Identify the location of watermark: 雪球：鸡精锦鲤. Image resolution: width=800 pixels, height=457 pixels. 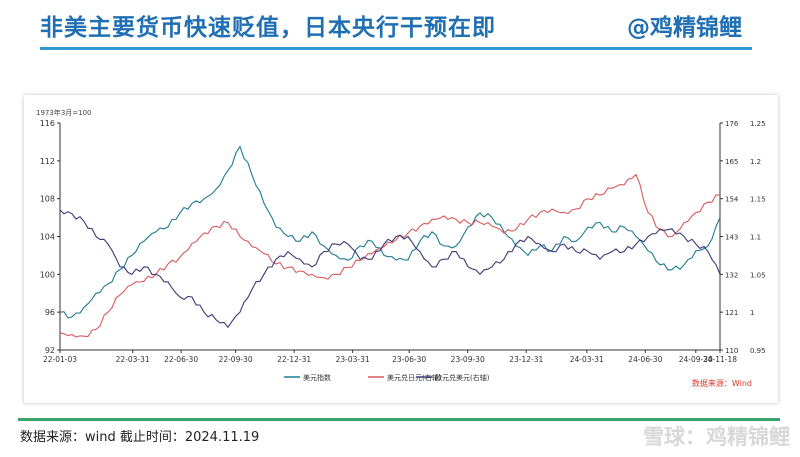
(716, 437).